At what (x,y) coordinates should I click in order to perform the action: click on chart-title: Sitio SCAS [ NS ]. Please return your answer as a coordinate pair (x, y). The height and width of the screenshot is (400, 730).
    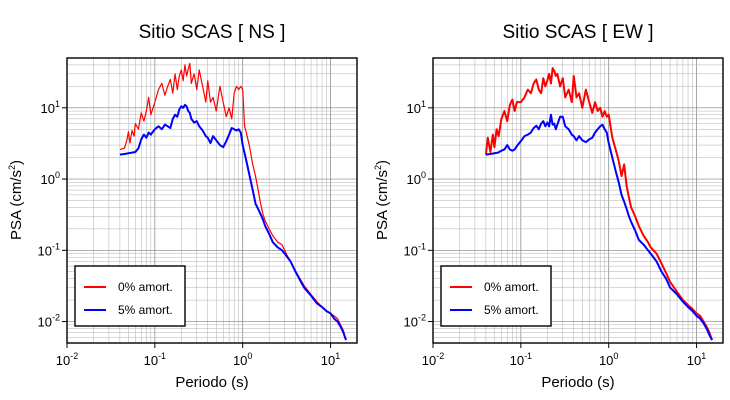
    Looking at the image, I should click on (212, 32).